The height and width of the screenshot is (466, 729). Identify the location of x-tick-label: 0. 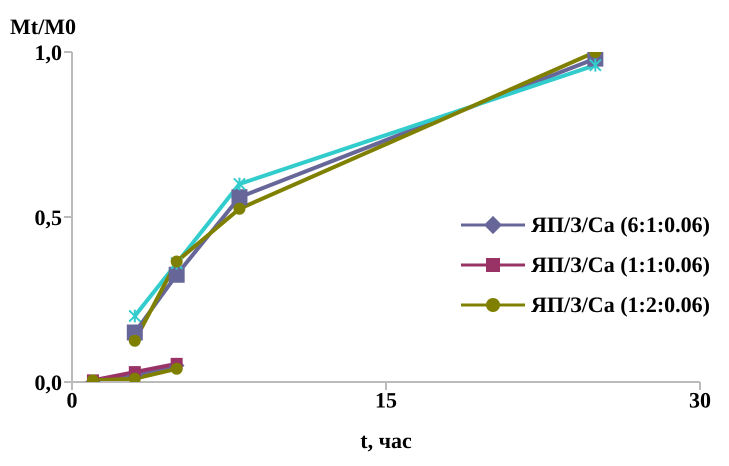
(72, 400).